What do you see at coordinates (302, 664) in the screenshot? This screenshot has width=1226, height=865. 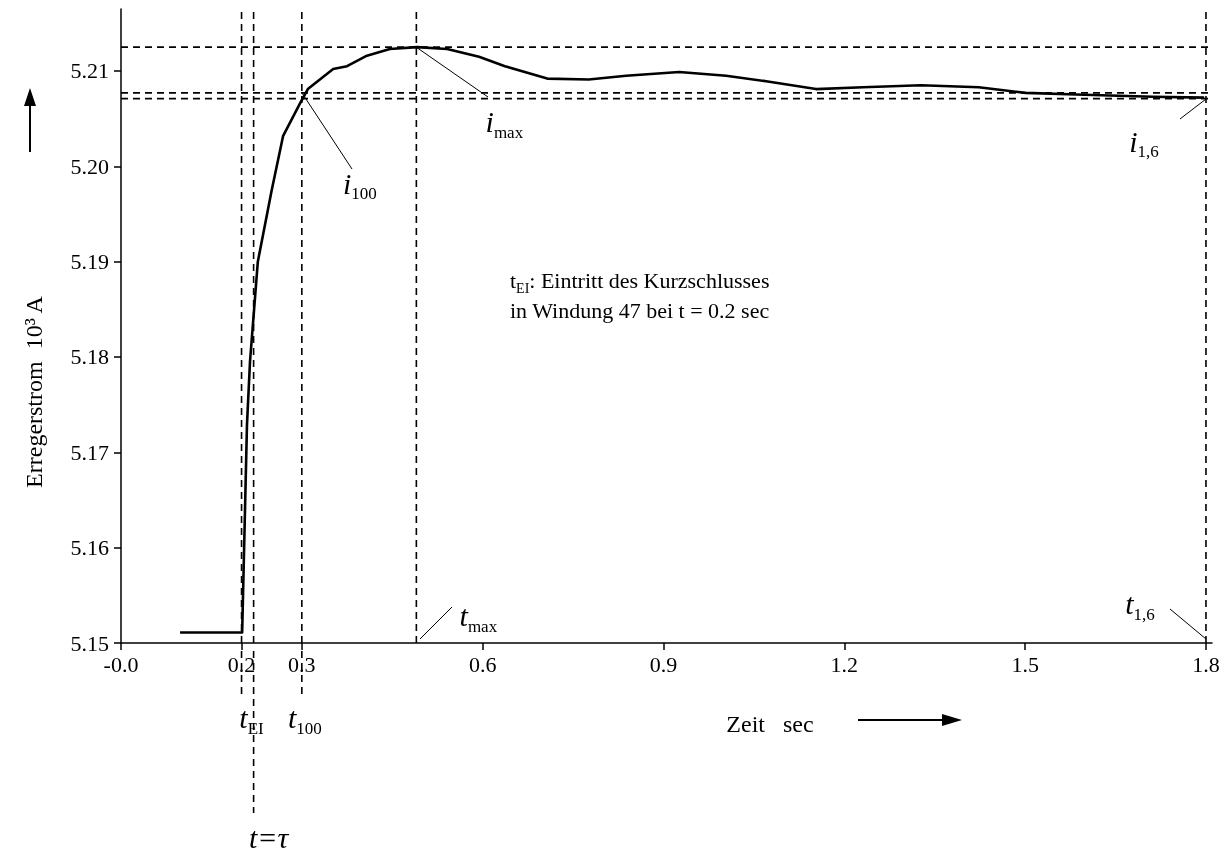 I see `x-tick-label: 0.3` at bounding box center [302, 664].